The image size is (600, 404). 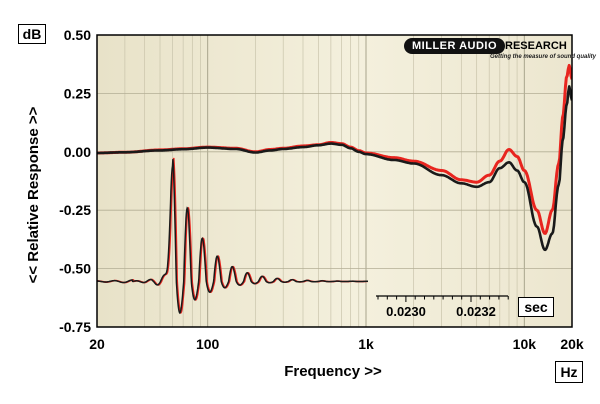 I want to click on x-unit-label: Hz, so click(x=569, y=372).